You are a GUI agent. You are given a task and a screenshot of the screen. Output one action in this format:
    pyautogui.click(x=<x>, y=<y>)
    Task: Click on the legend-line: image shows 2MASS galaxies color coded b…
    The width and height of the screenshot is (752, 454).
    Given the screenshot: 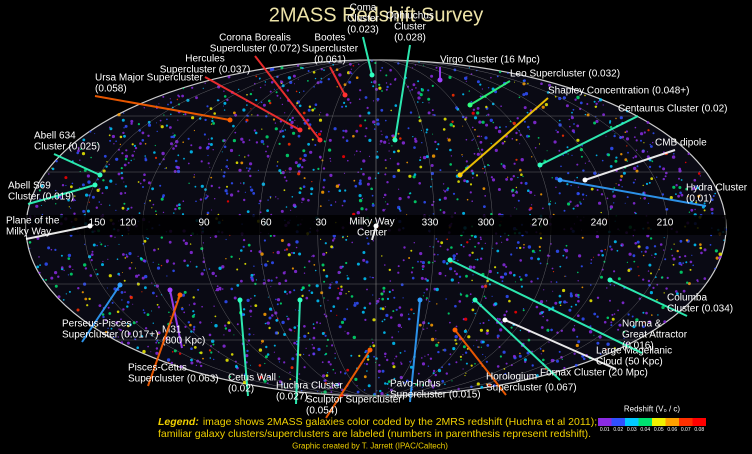 What is the action you would take?
    pyautogui.click(x=400, y=422)
    